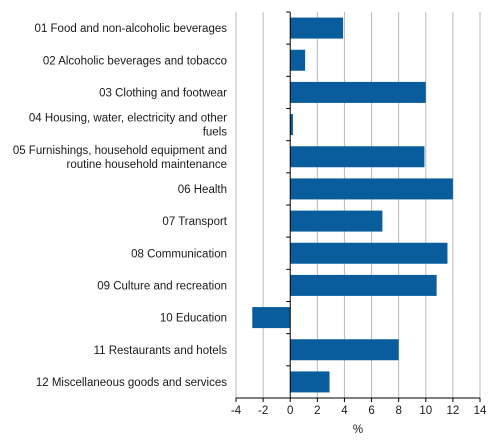 The height and width of the screenshot is (447, 495). I want to click on x-tick-label: 0, so click(290, 411).